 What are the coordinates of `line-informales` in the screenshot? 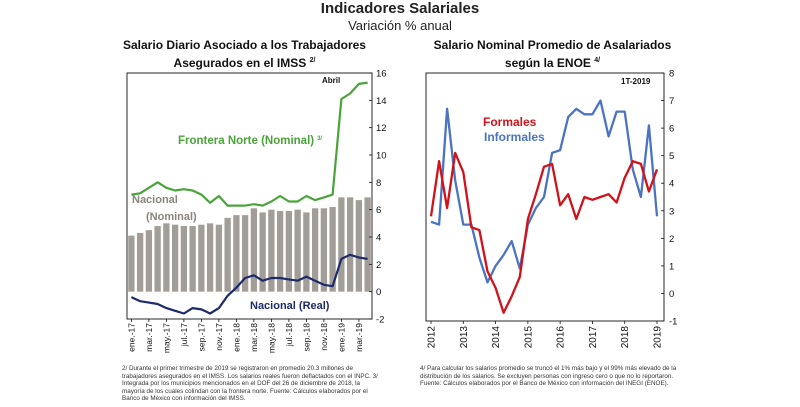 It's located at (544, 191).